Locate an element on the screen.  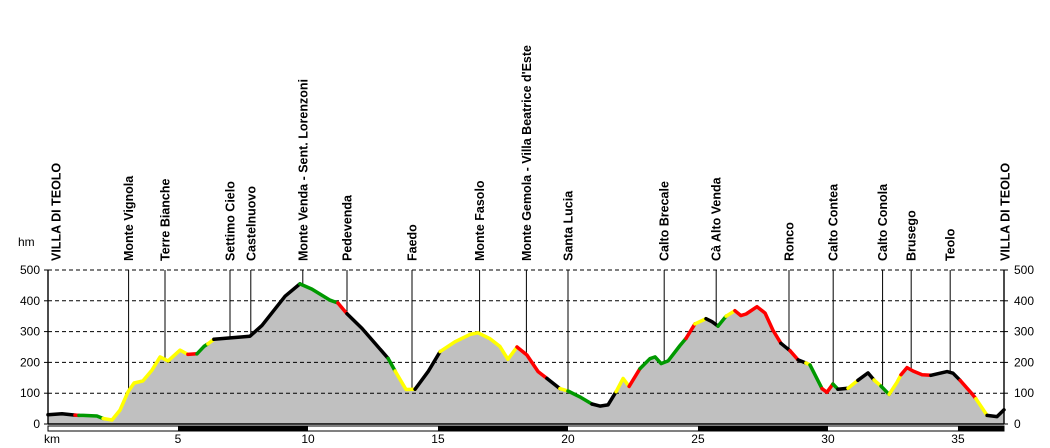
waypoint-label: Monte Venda - Sent. Lorenzoni is located at coordinates (303, 170).